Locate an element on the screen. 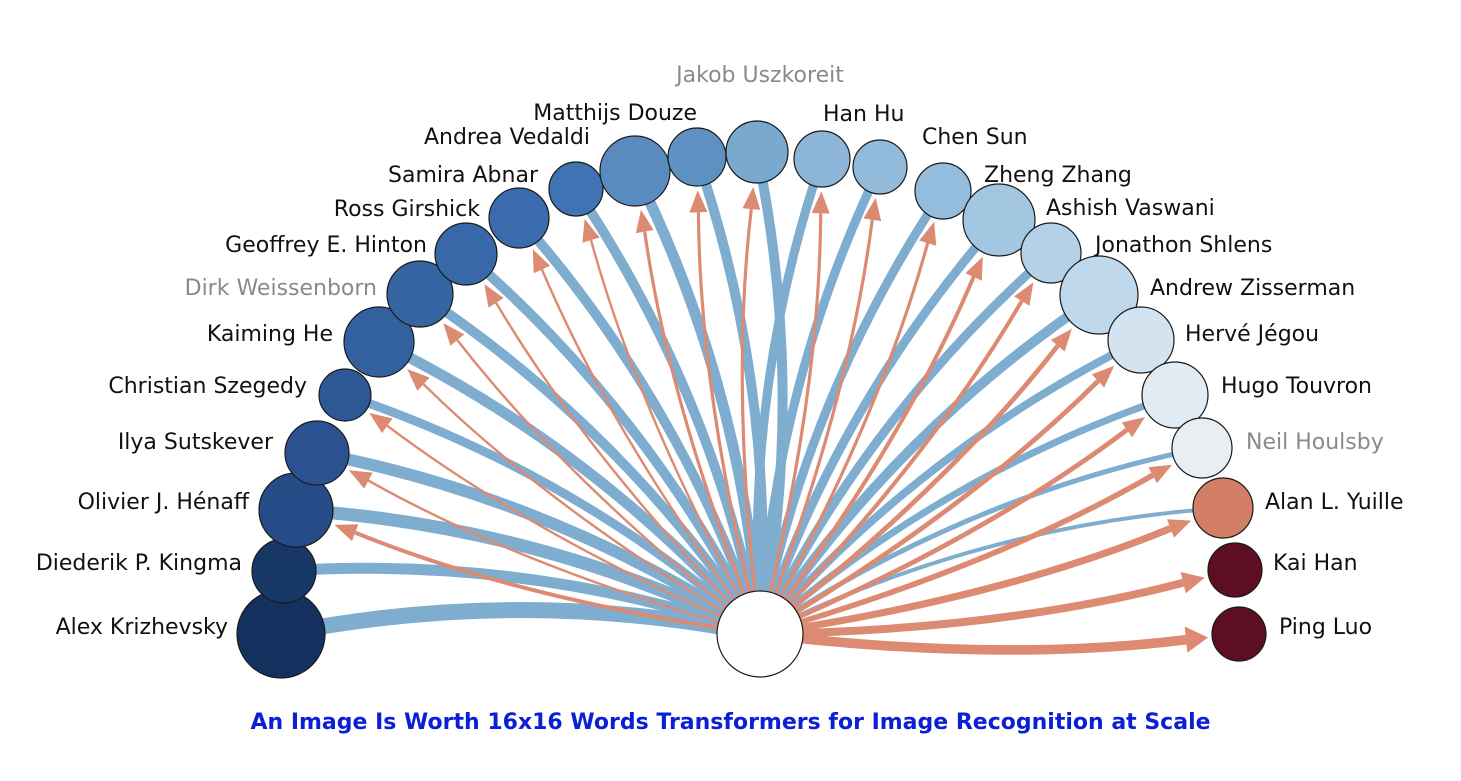  center-paper-node is located at coordinates (760, 634).